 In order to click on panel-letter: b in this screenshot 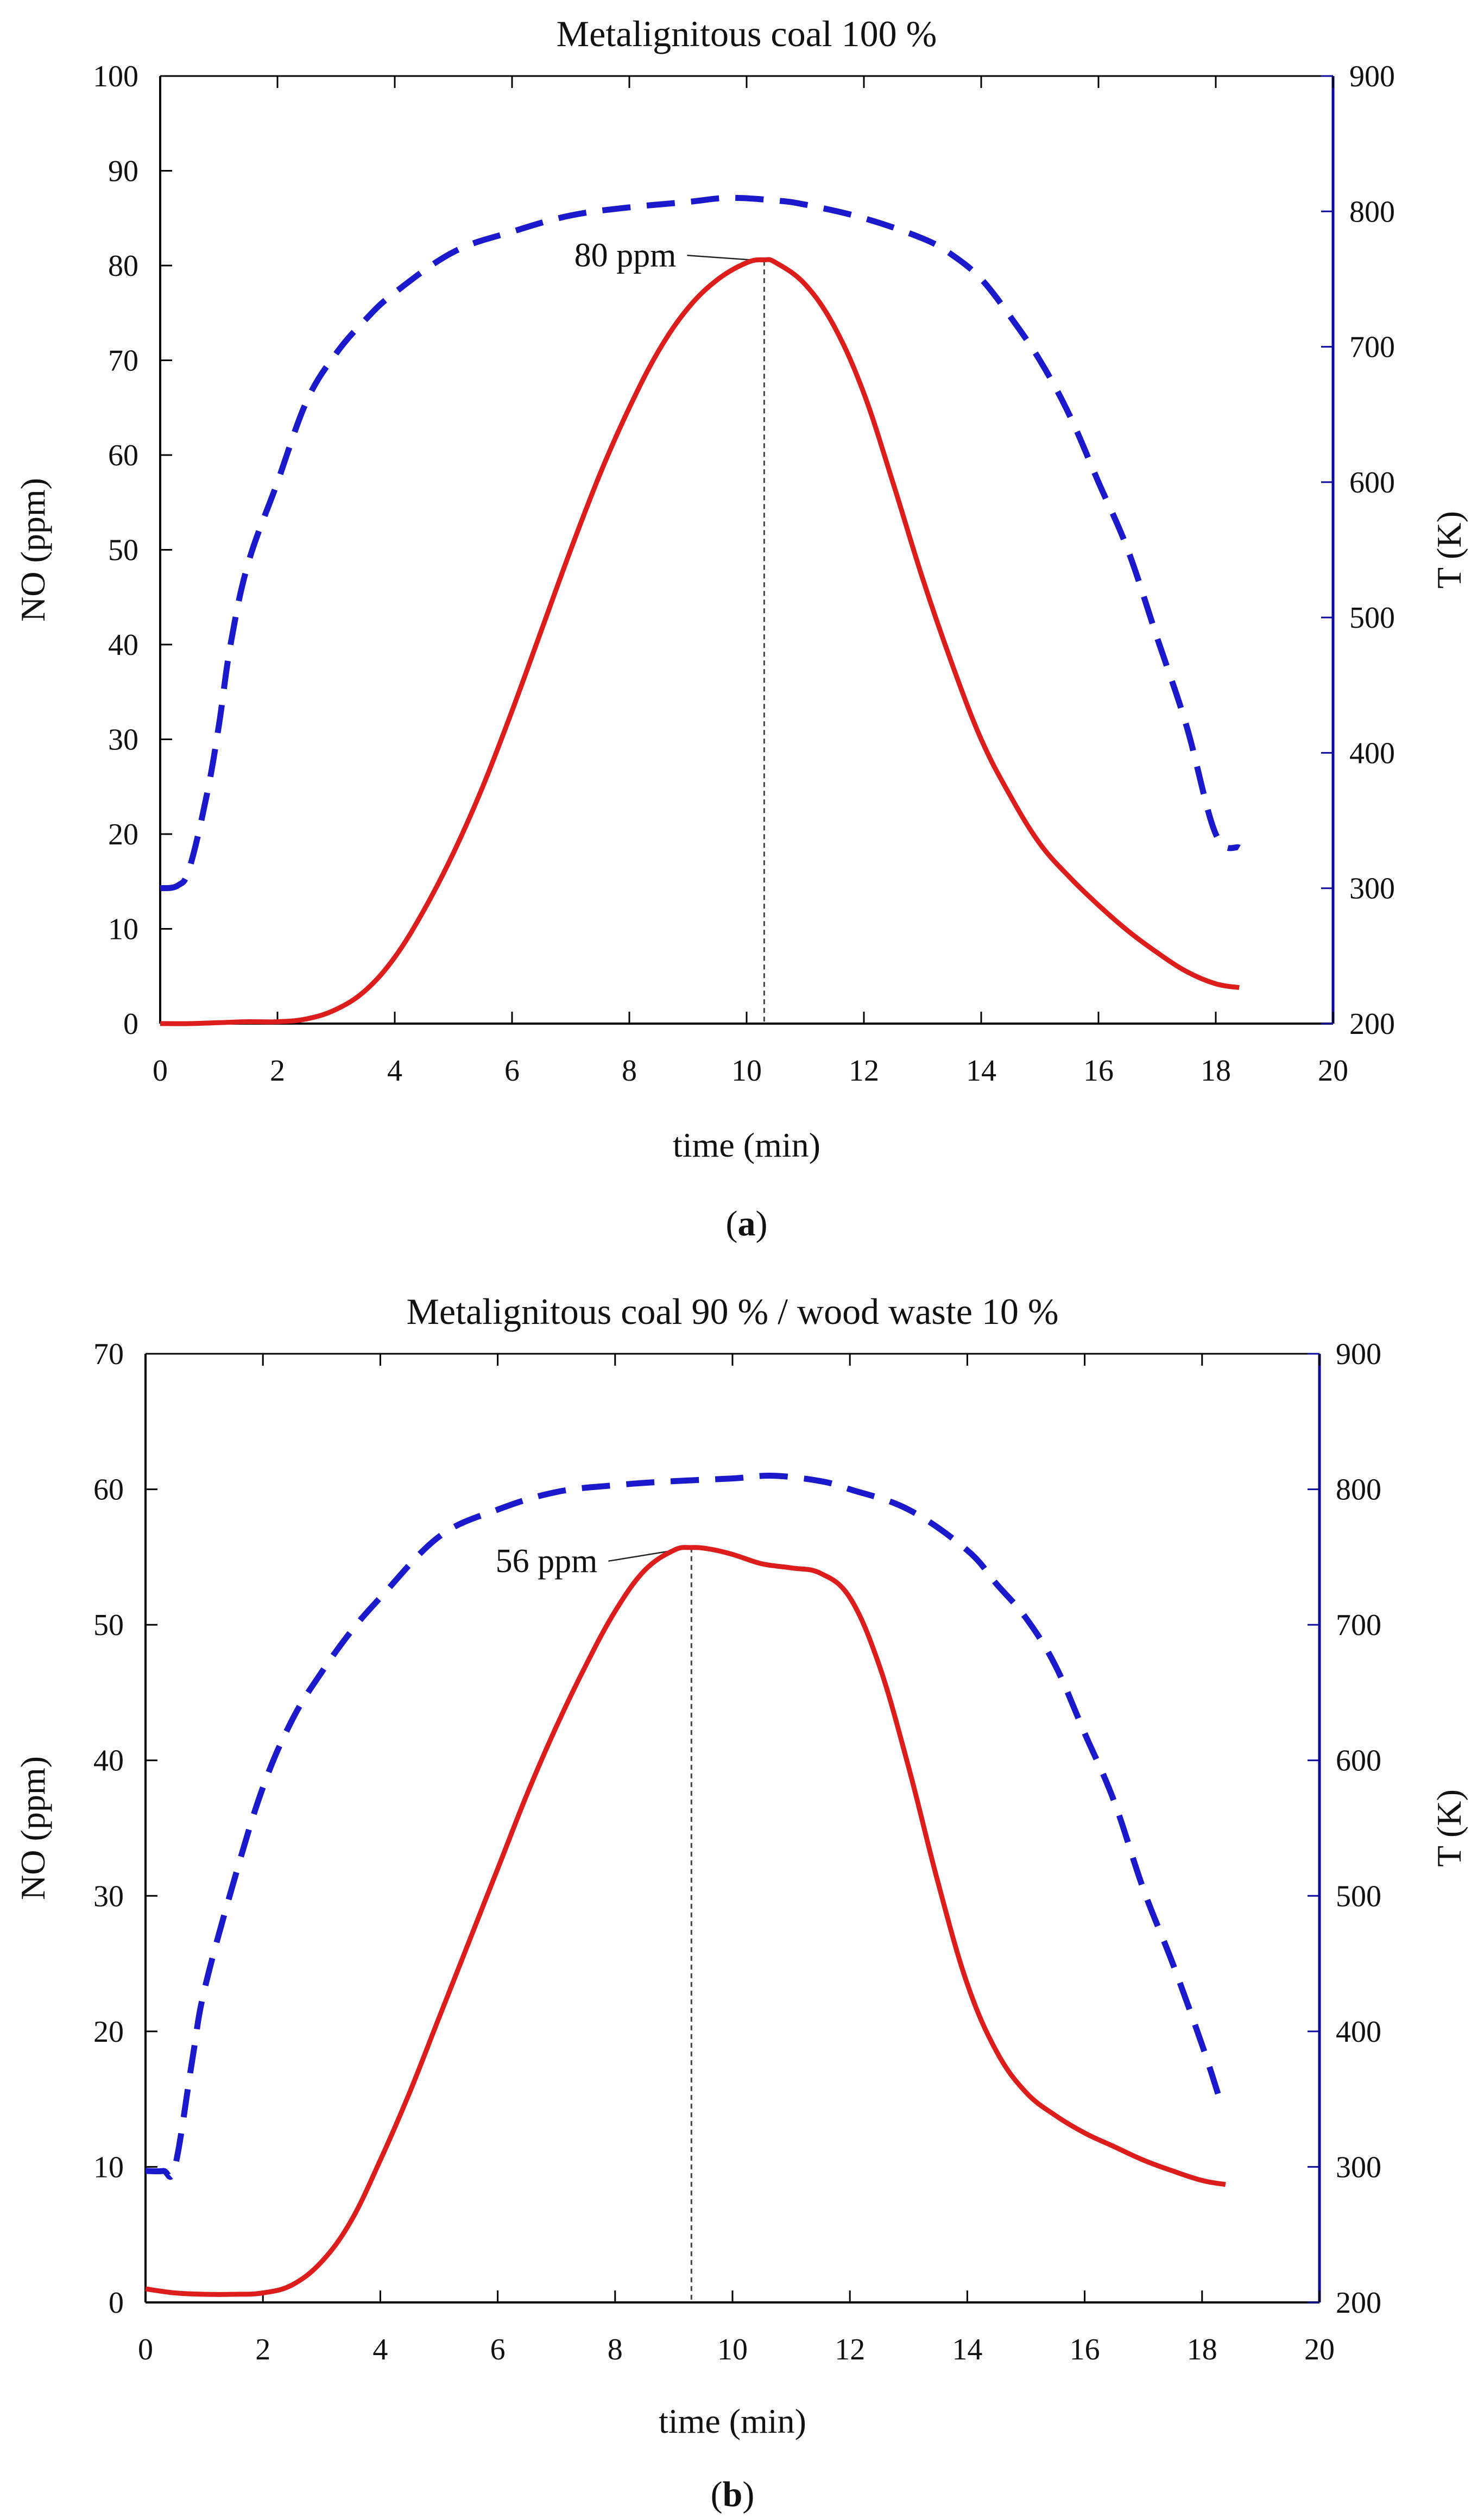, I will do `click(733, 2494)`.